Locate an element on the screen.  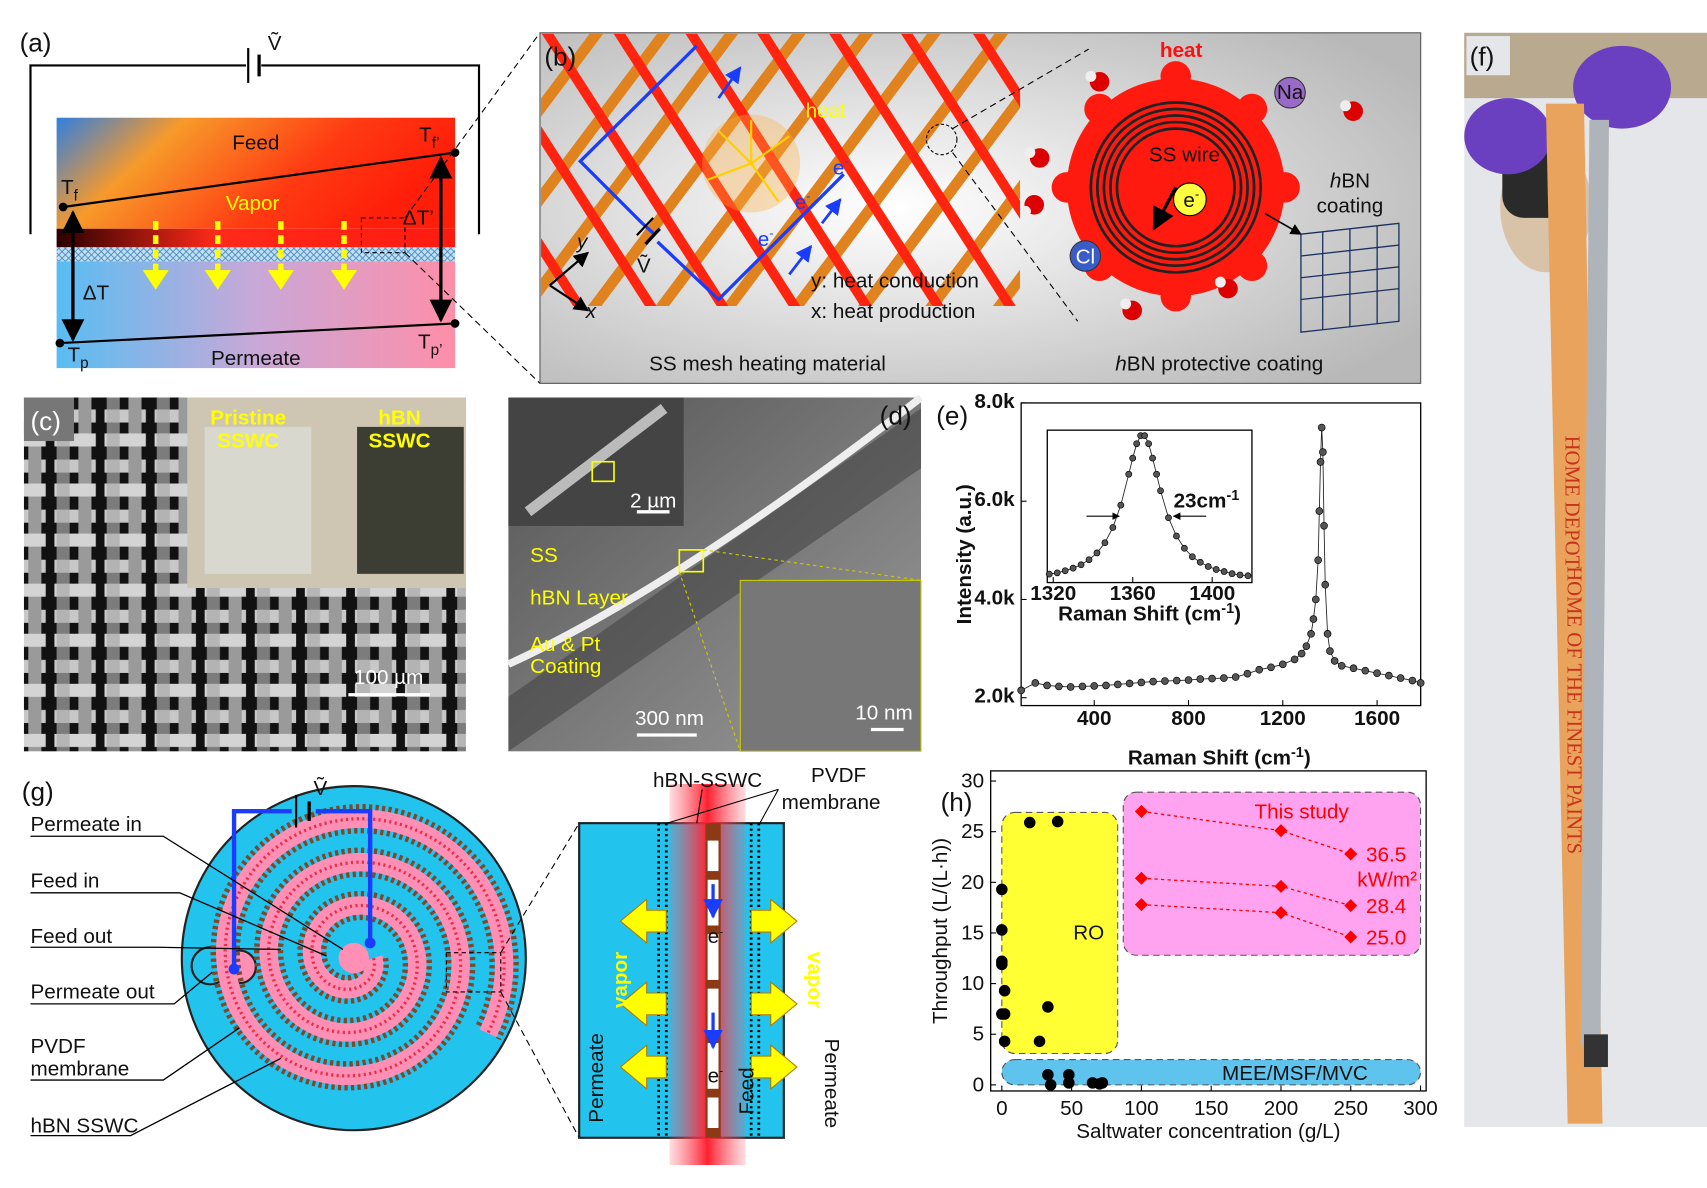
coating: Au & Pt is located at coordinates (565, 644).